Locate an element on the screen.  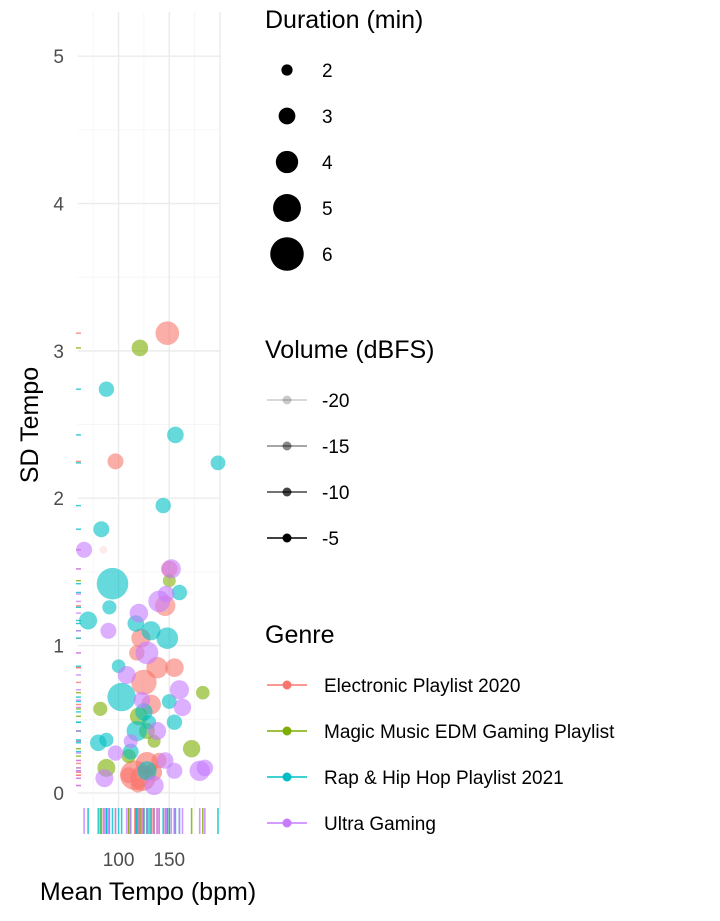
y-tick-label: 0 is located at coordinates (58, 794).